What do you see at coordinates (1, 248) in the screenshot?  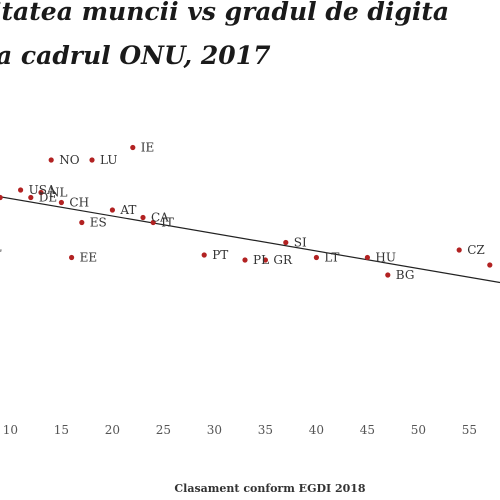 I see `point-label-partial: NL` at bounding box center [1, 248].